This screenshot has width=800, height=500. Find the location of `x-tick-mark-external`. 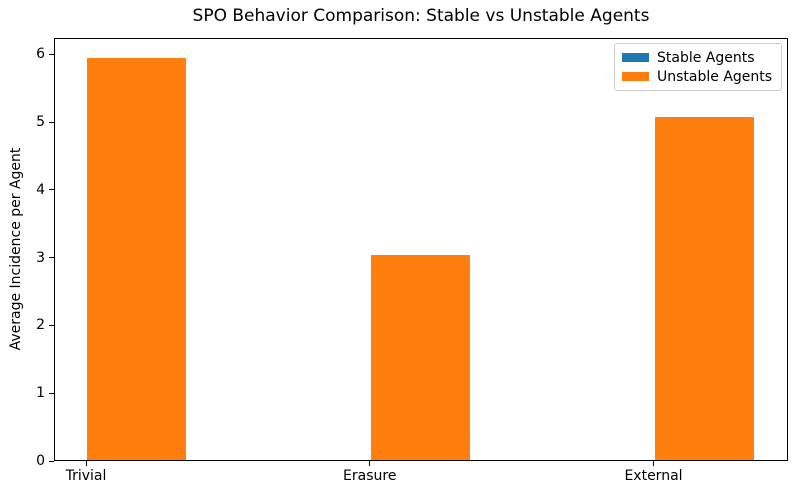

x-tick-mark-external is located at coordinates (653, 463).